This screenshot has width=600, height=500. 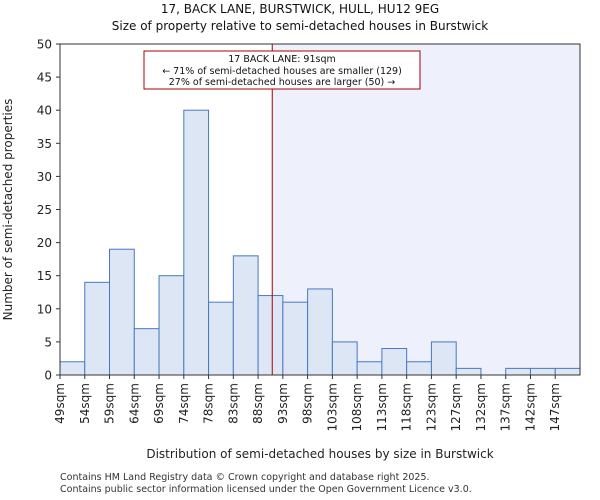 I want to click on y-tick-label: 15, so click(x=44, y=276).